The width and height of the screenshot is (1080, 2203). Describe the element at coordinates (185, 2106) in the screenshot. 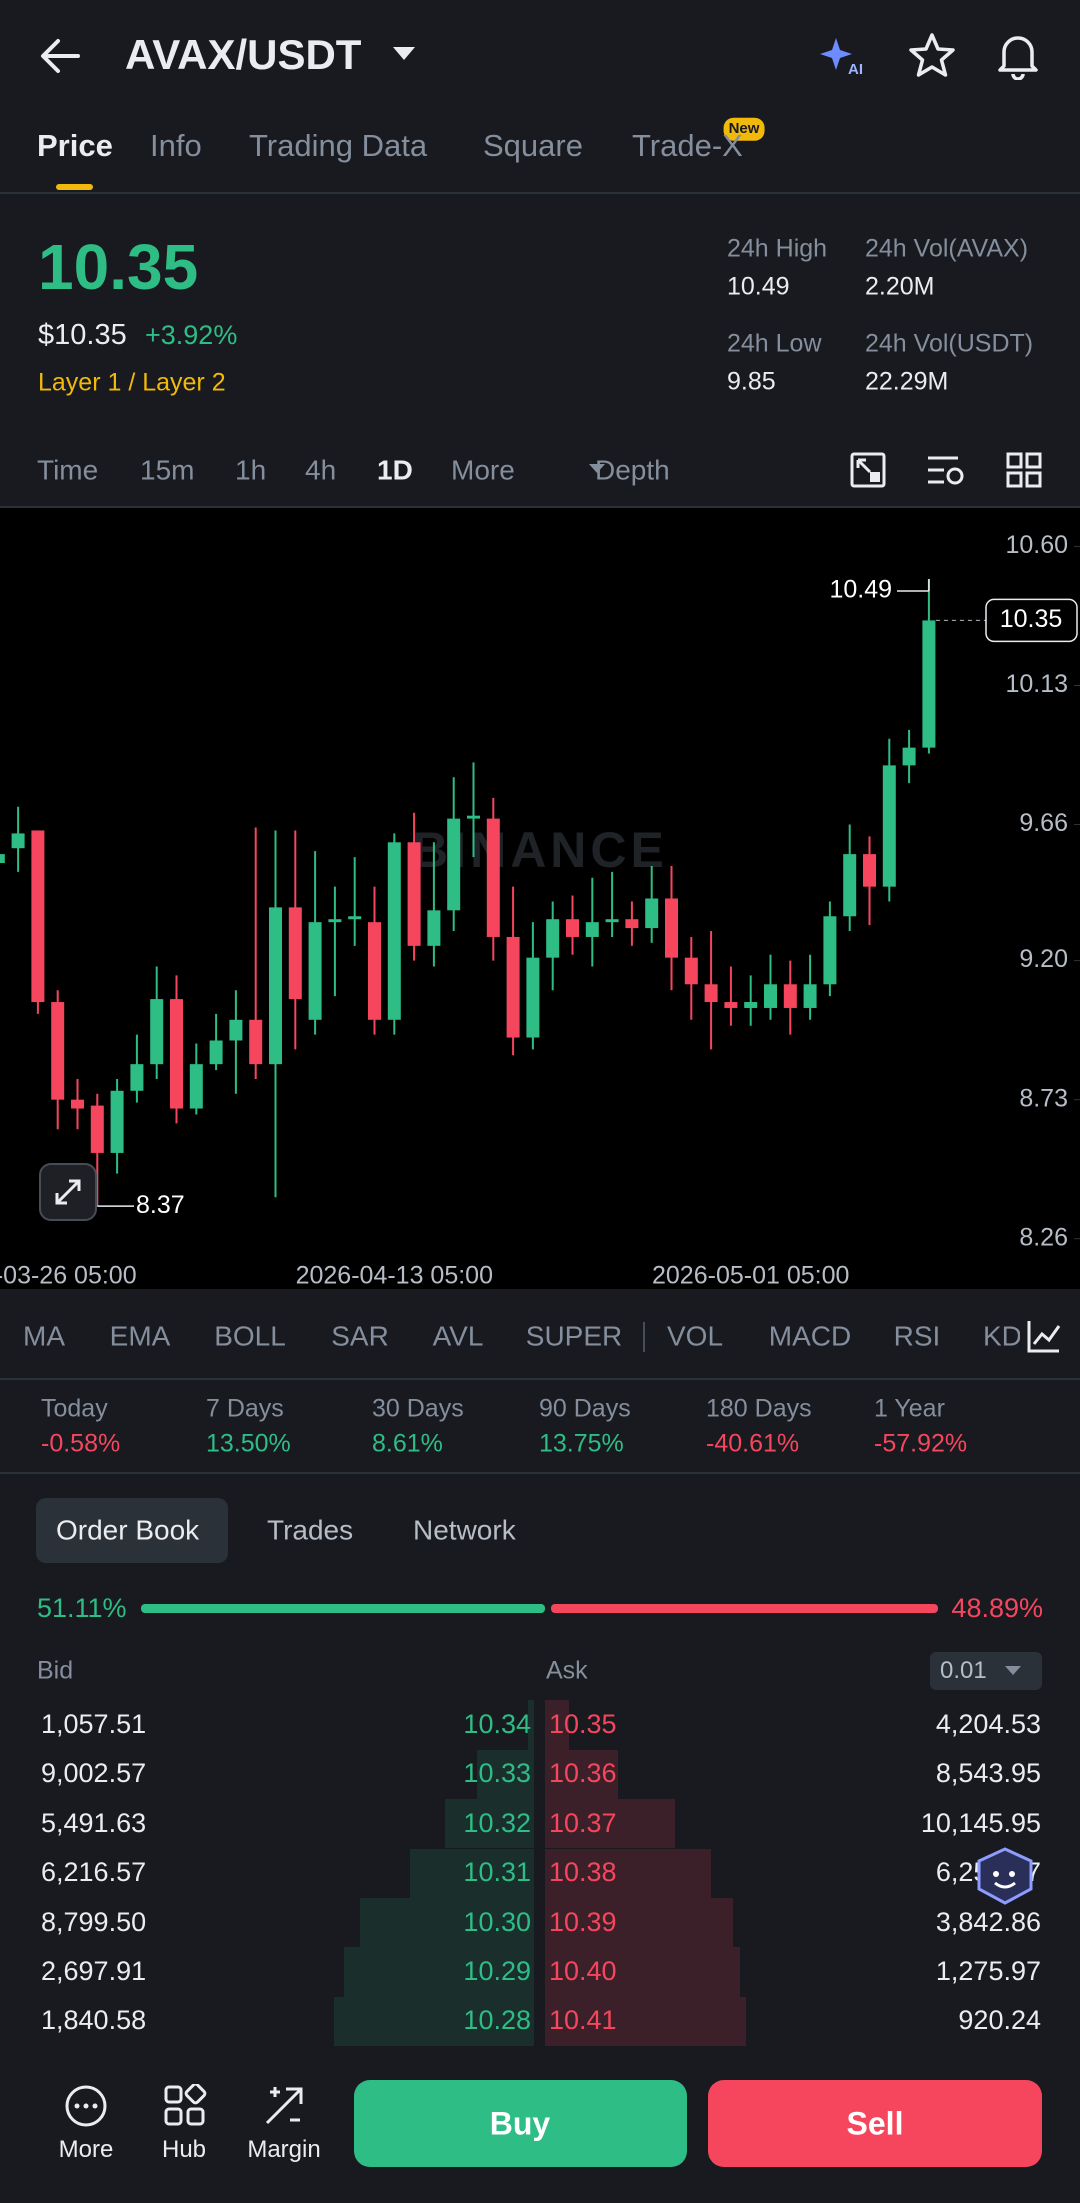

I see `hub-icon` at that location.